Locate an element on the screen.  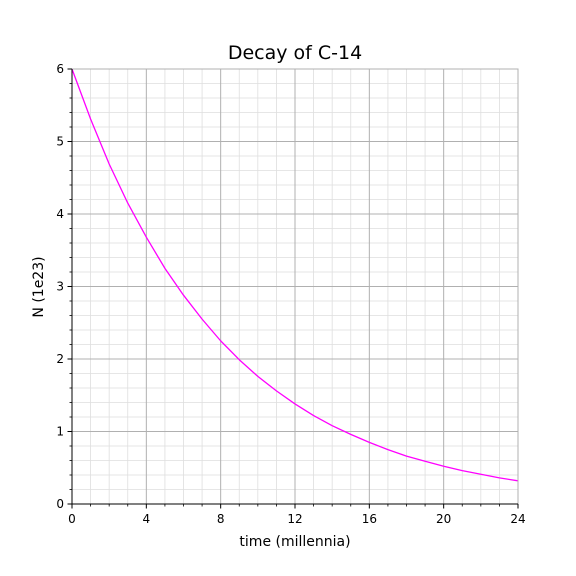
x-tick-label: 24 is located at coordinates (517, 519).